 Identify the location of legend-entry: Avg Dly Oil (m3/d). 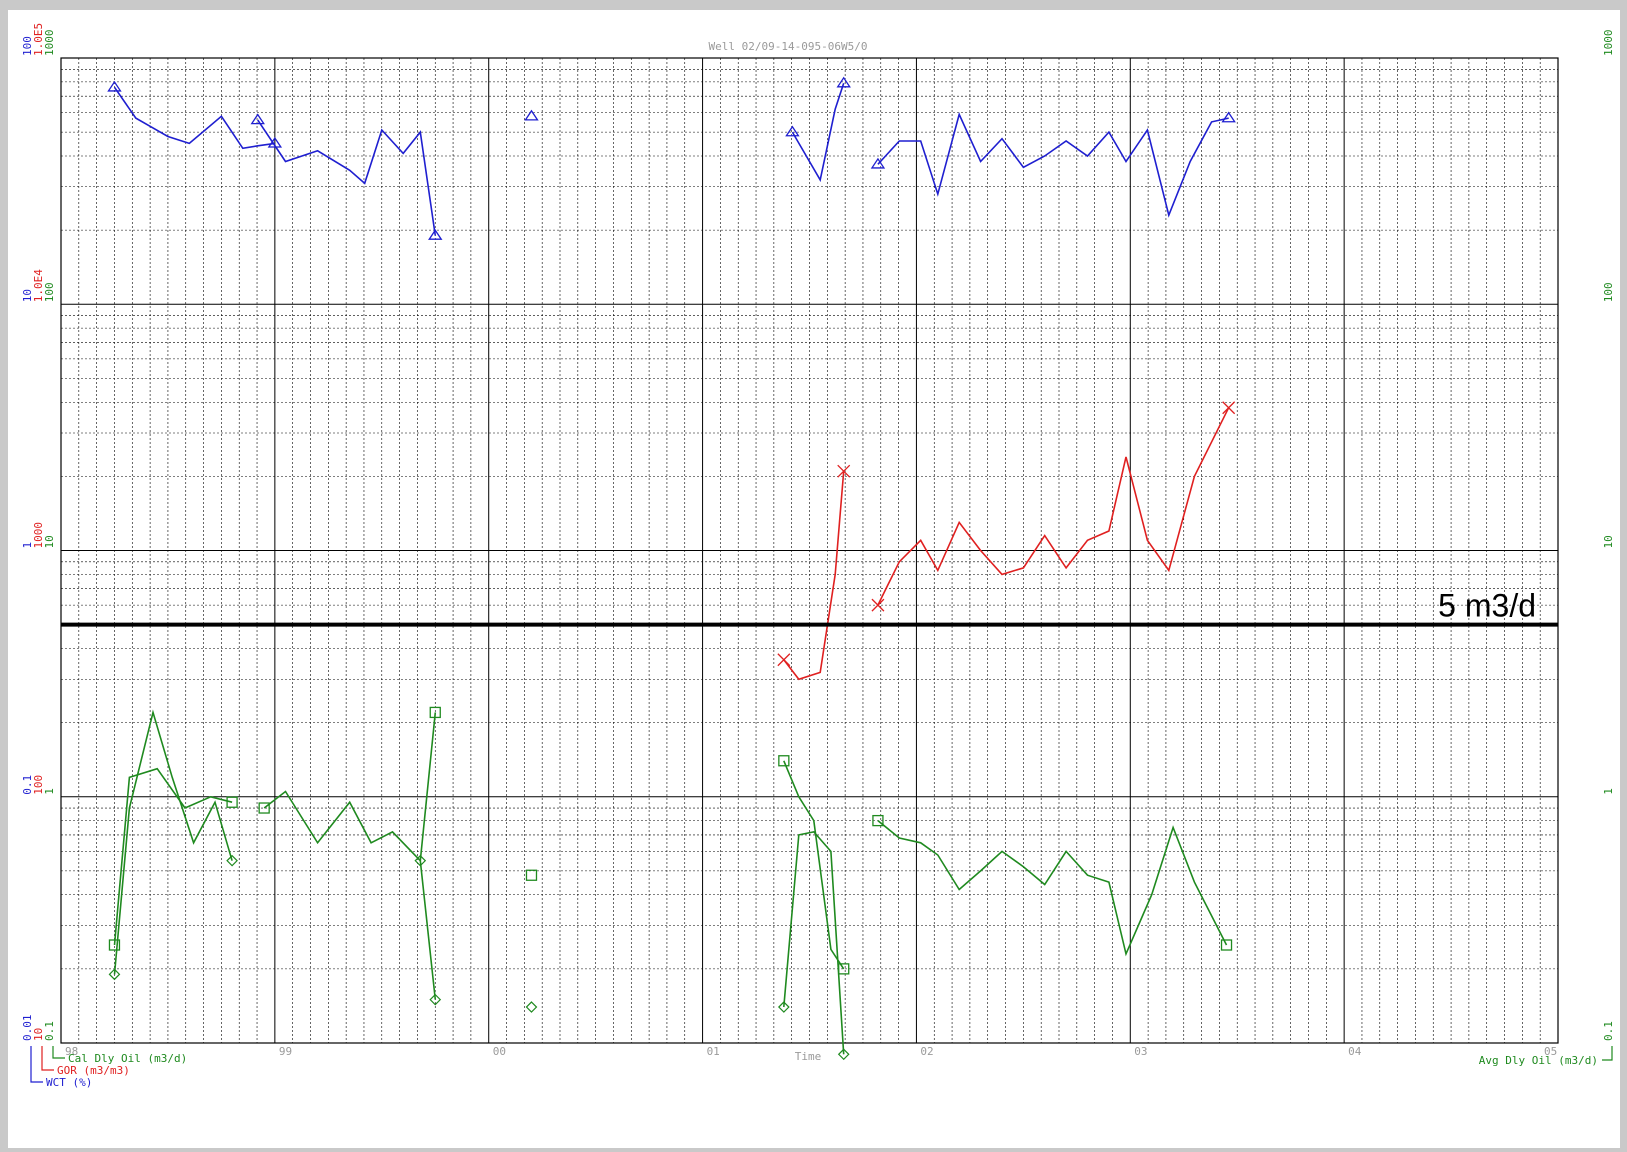
(1538, 1060).